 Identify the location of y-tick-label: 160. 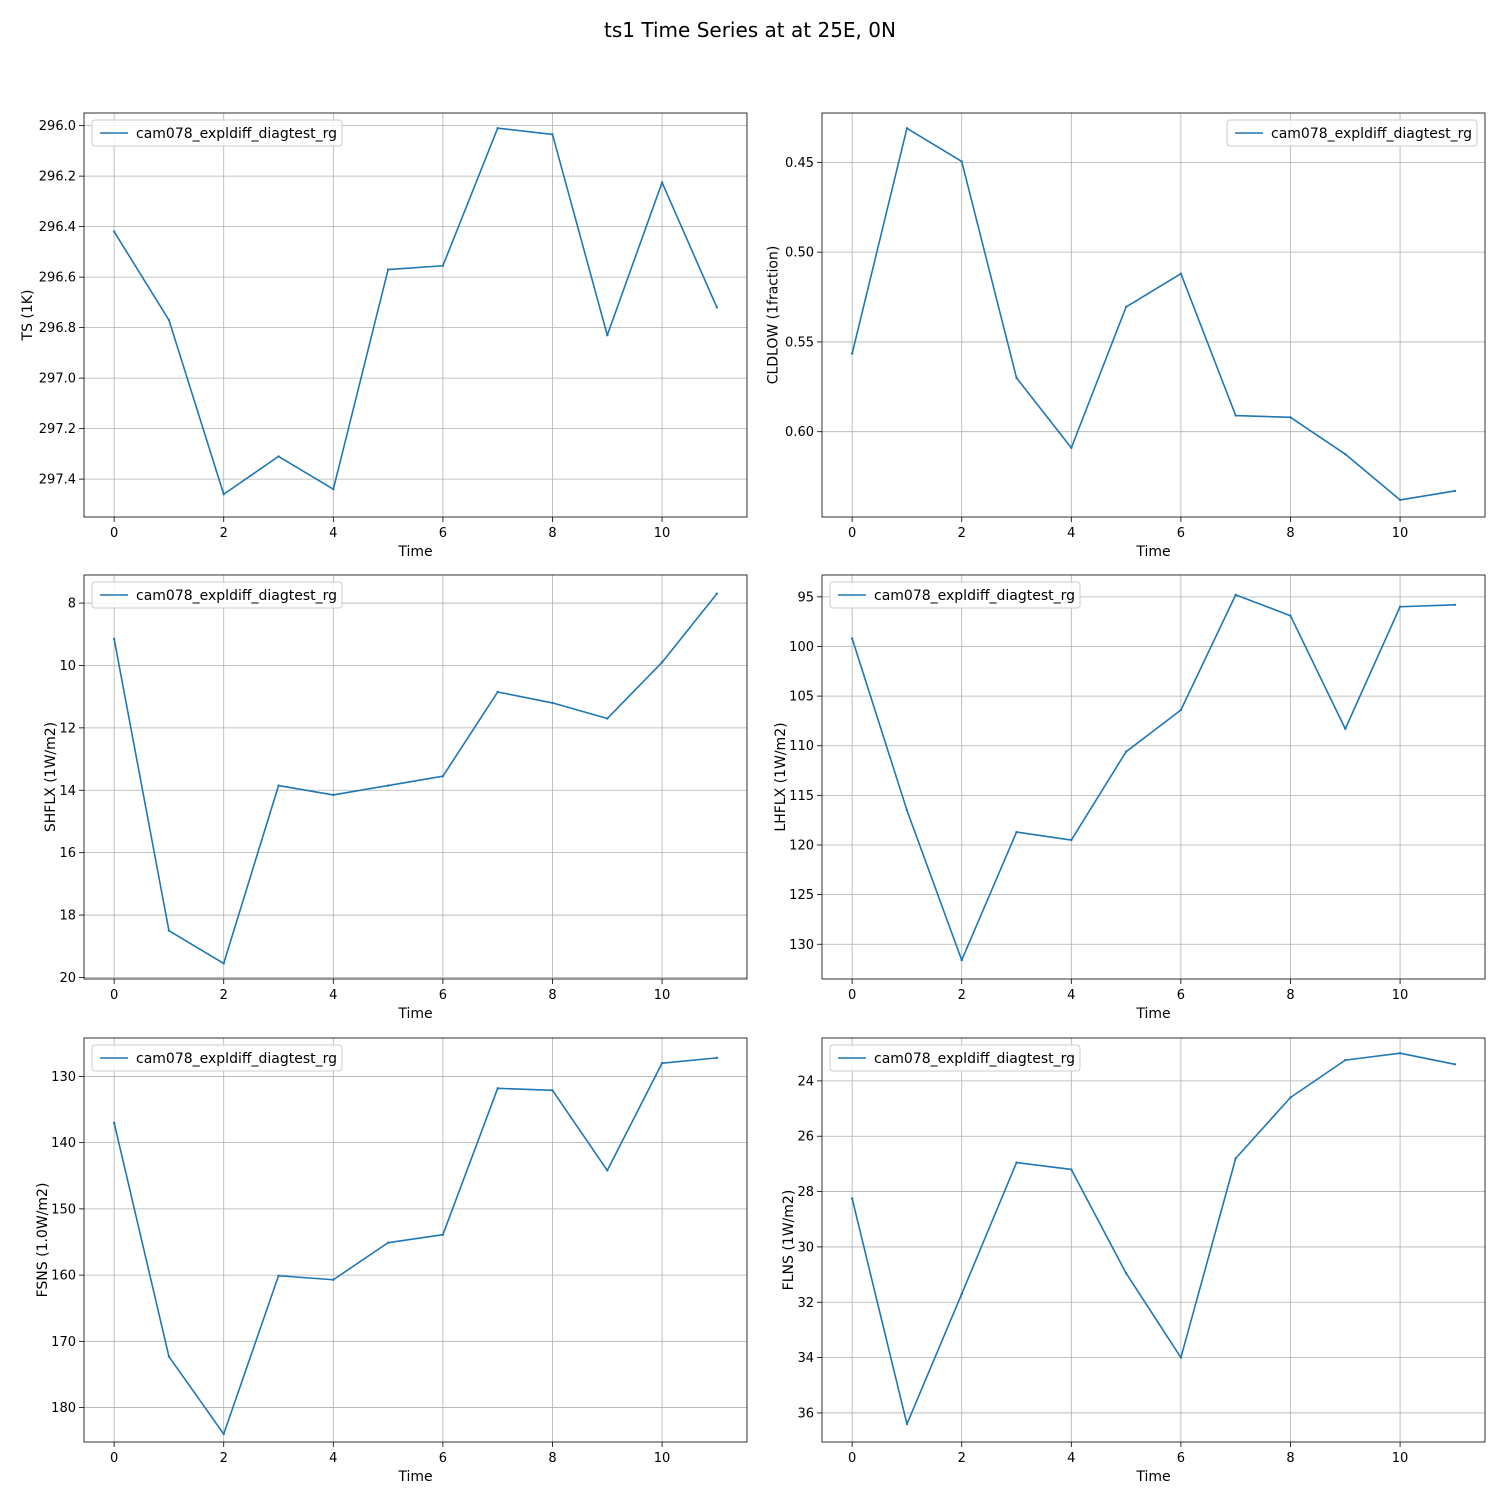
(63, 1276).